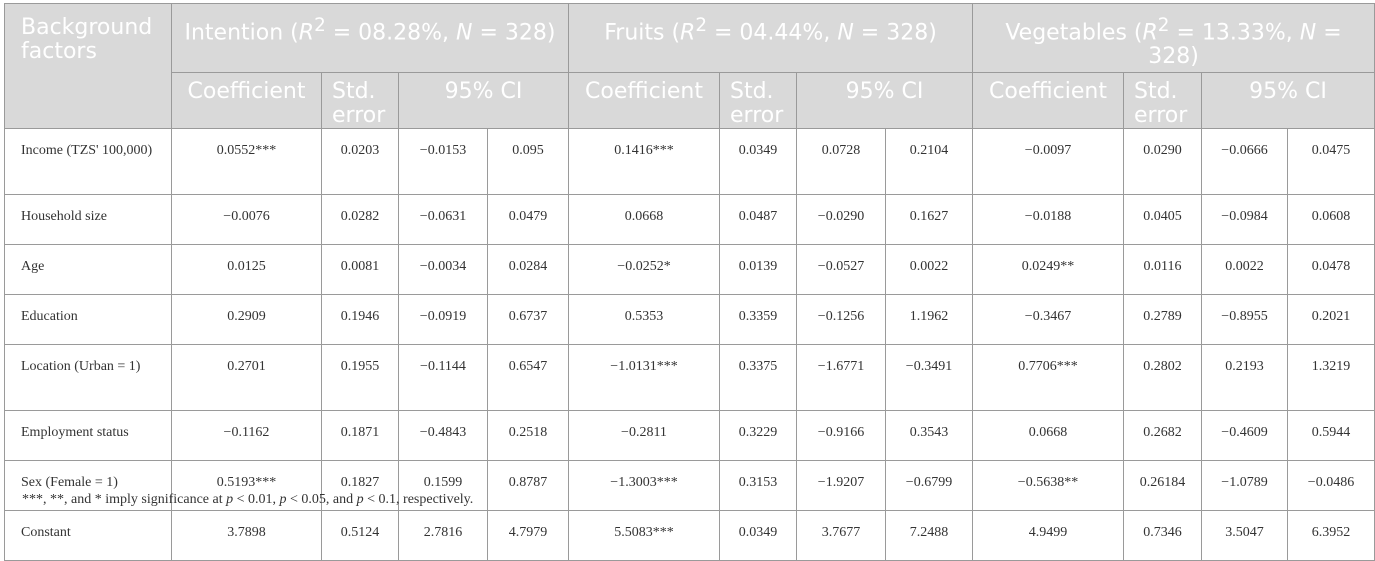 The height and width of the screenshot is (561, 1375). What do you see at coordinates (246, 377) in the screenshot?
I see `table-cell: 0.2701` at bounding box center [246, 377].